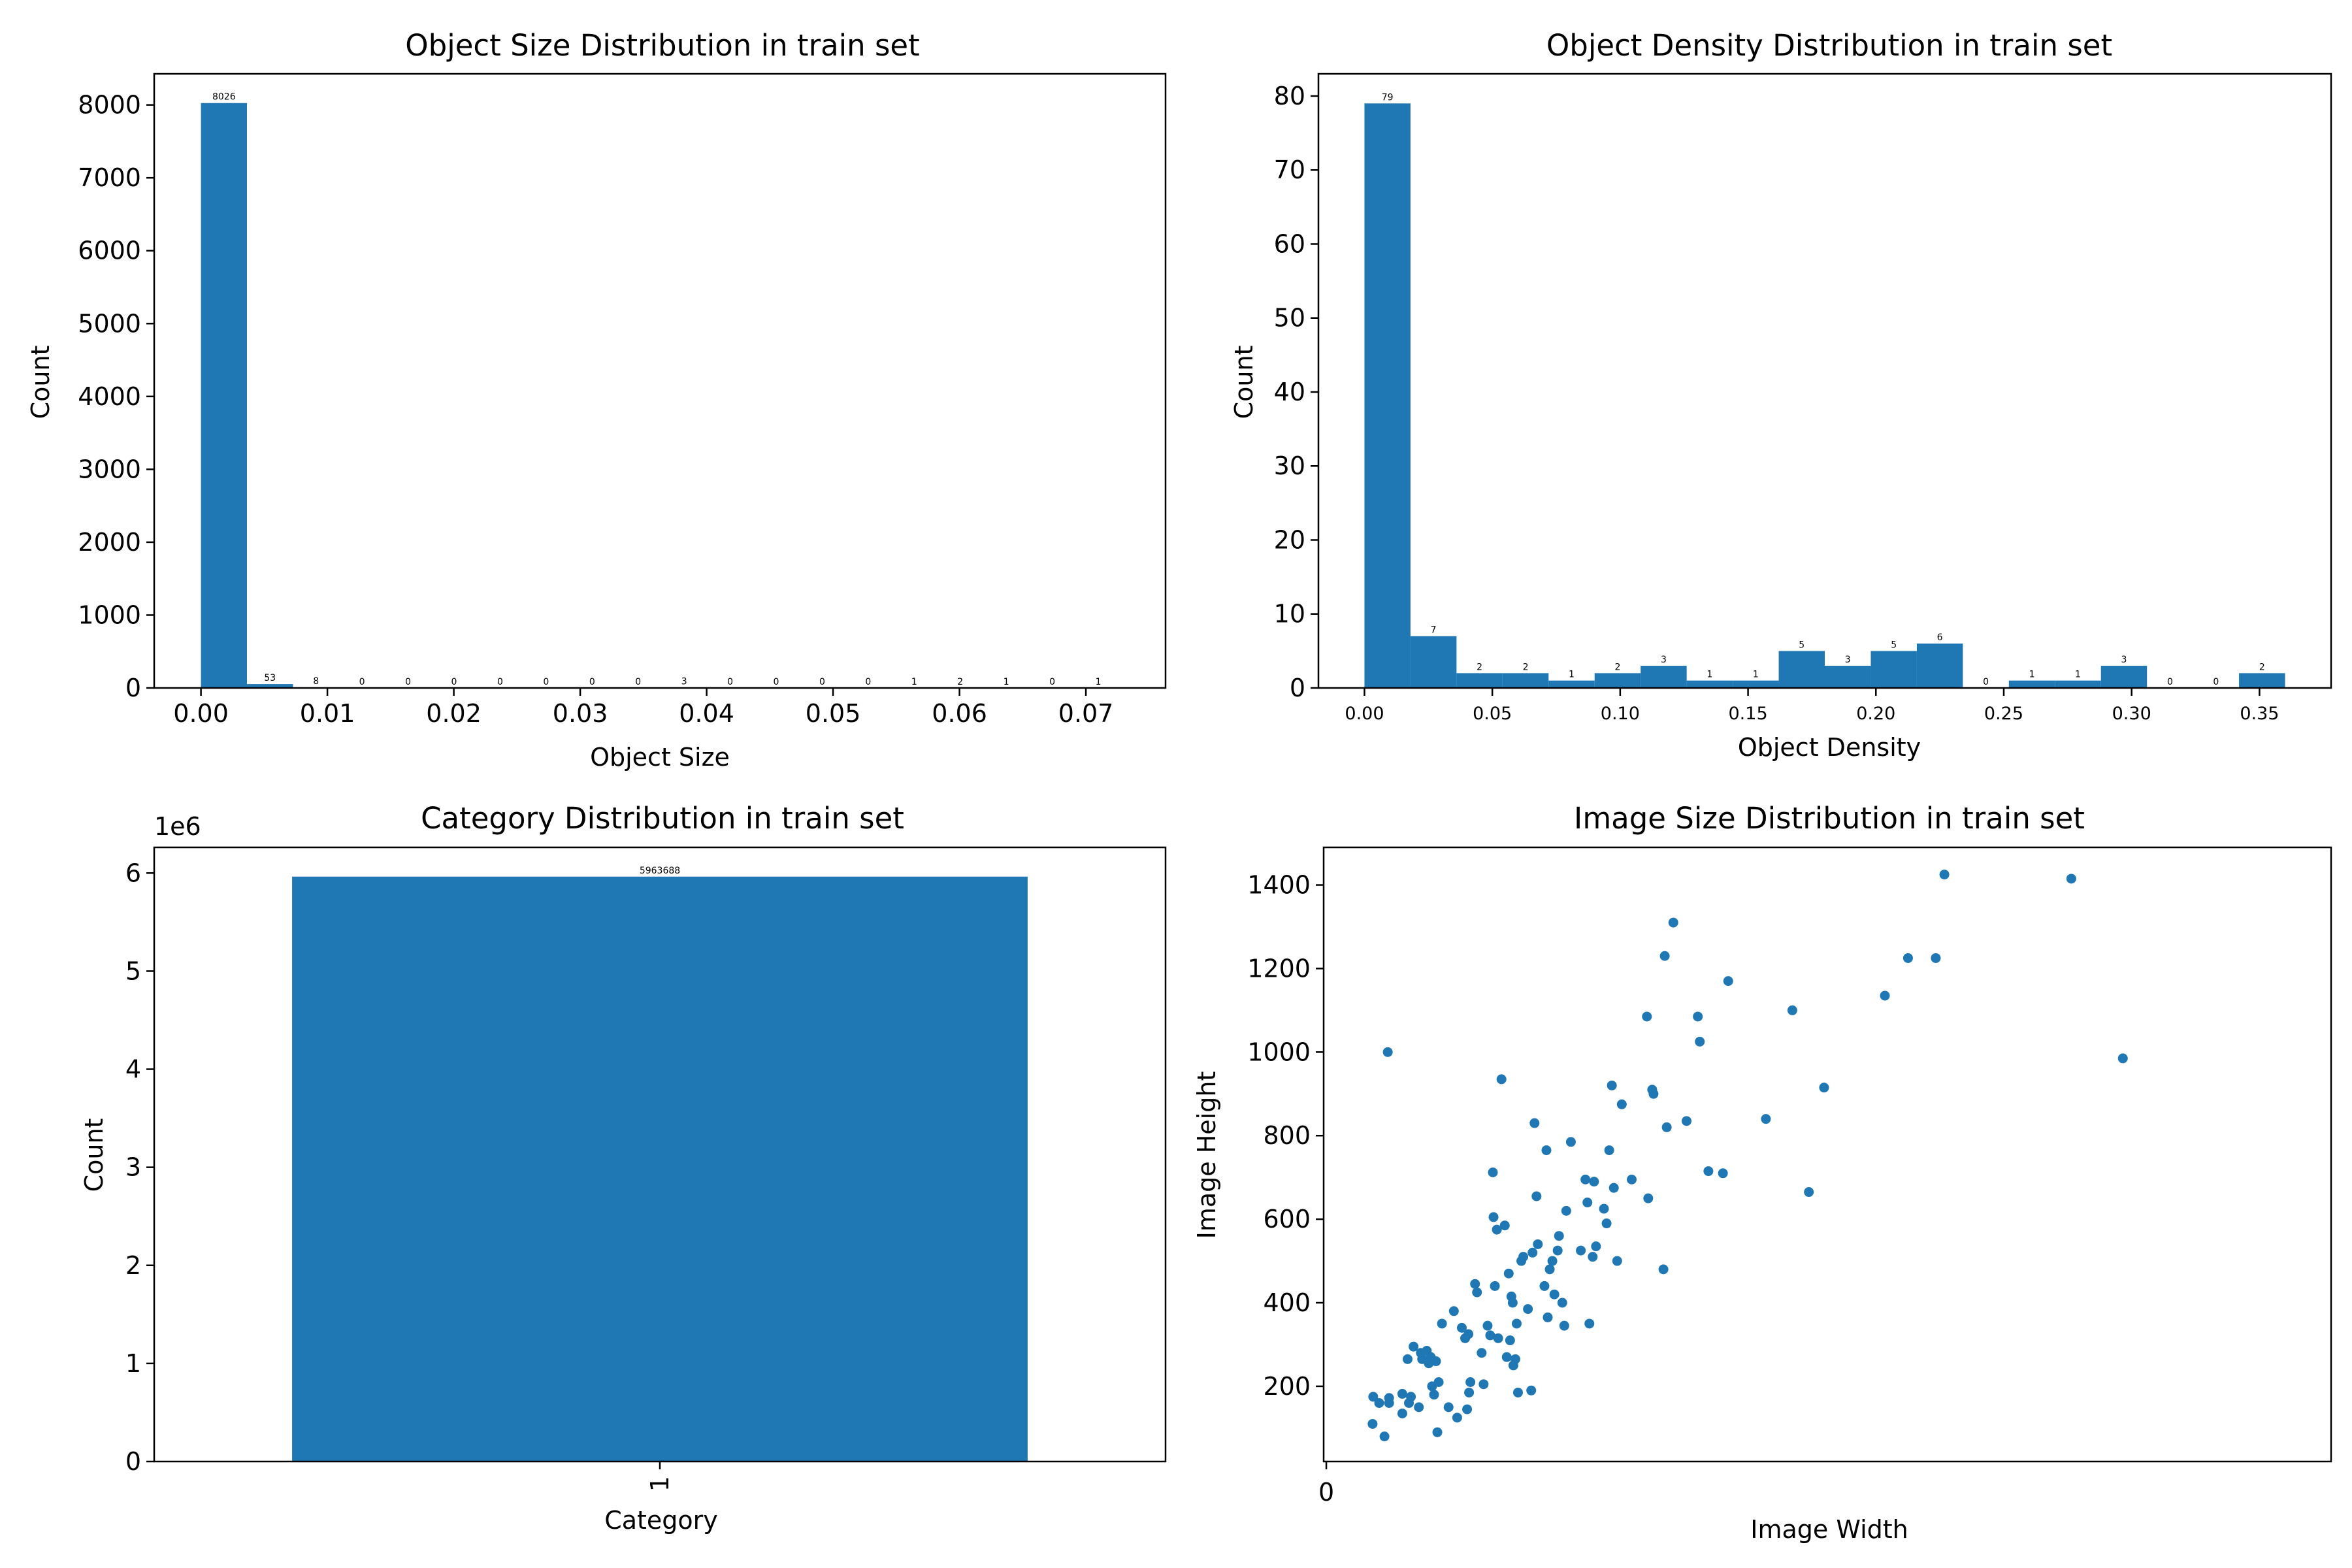 The image size is (2352, 1568). What do you see at coordinates (1287, 1302) in the screenshot?
I see `imagesize-y-tick-label: 400` at bounding box center [1287, 1302].